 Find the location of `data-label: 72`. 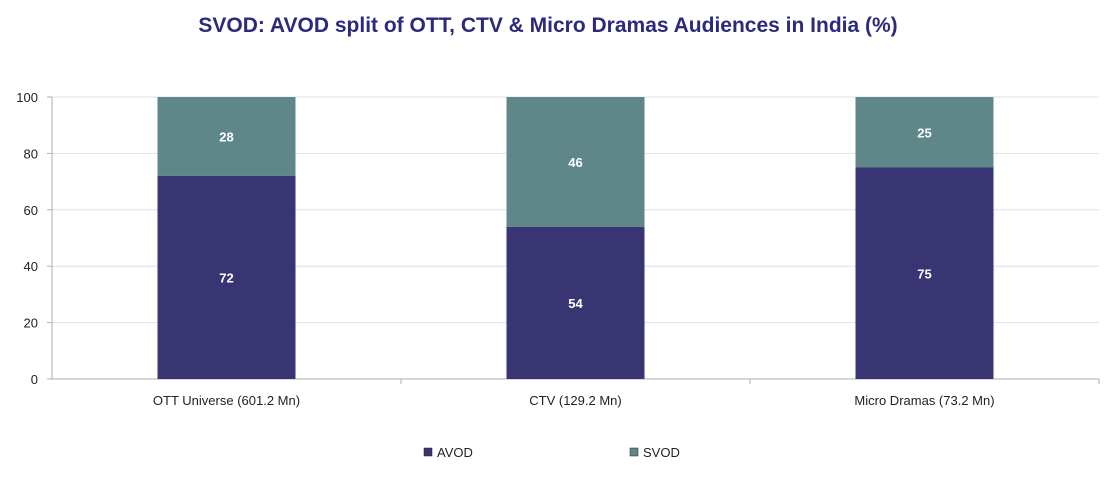

data-label: 72 is located at coordinates (226, 277).